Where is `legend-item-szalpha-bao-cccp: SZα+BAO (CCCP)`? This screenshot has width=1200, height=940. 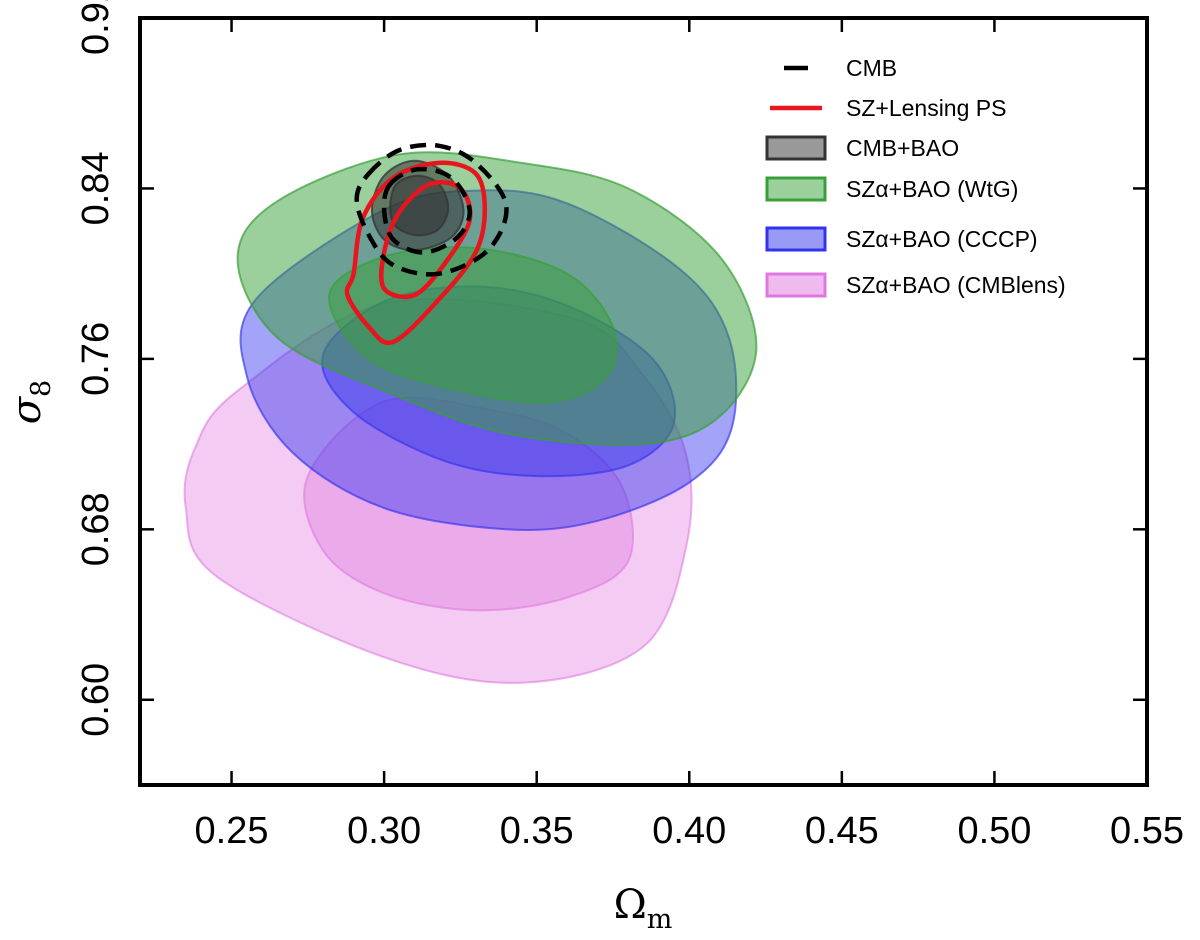
legend-item-szalpha-bao-cccp: SZα+BAO (CCCP) is located at coordinates (901, 239).